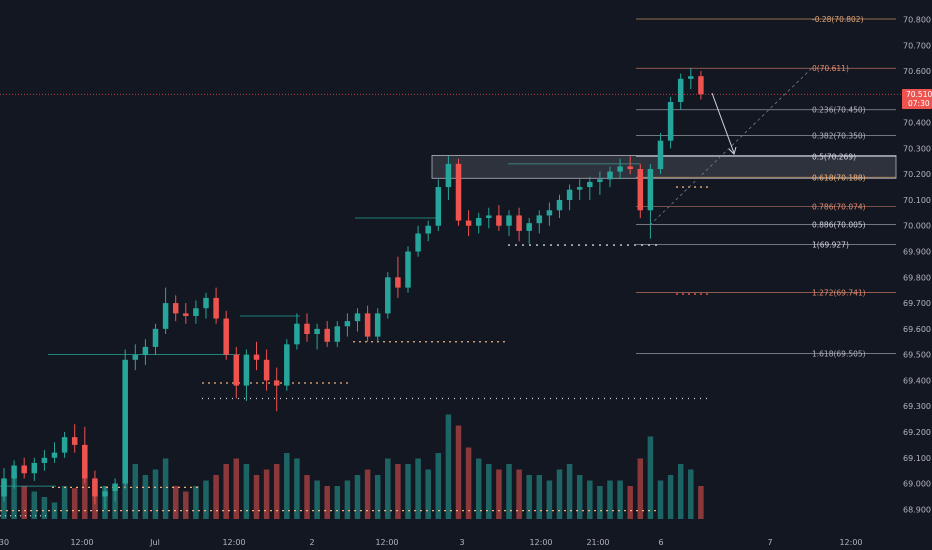  What do you see at coordinates (917, 380) in the screenshot?
I see `y-tick-label: 69.400` at bounding box center [917, 380].